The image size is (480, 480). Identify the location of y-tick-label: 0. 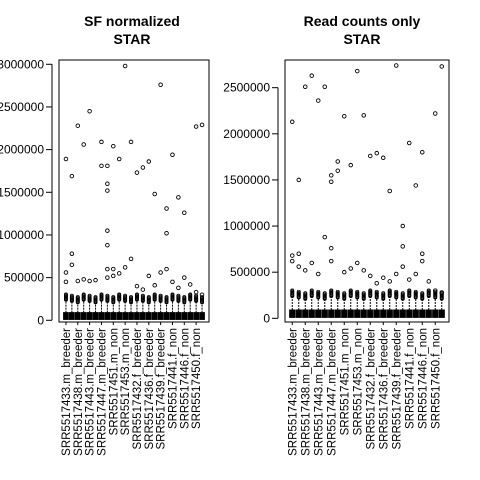
(40, 320).